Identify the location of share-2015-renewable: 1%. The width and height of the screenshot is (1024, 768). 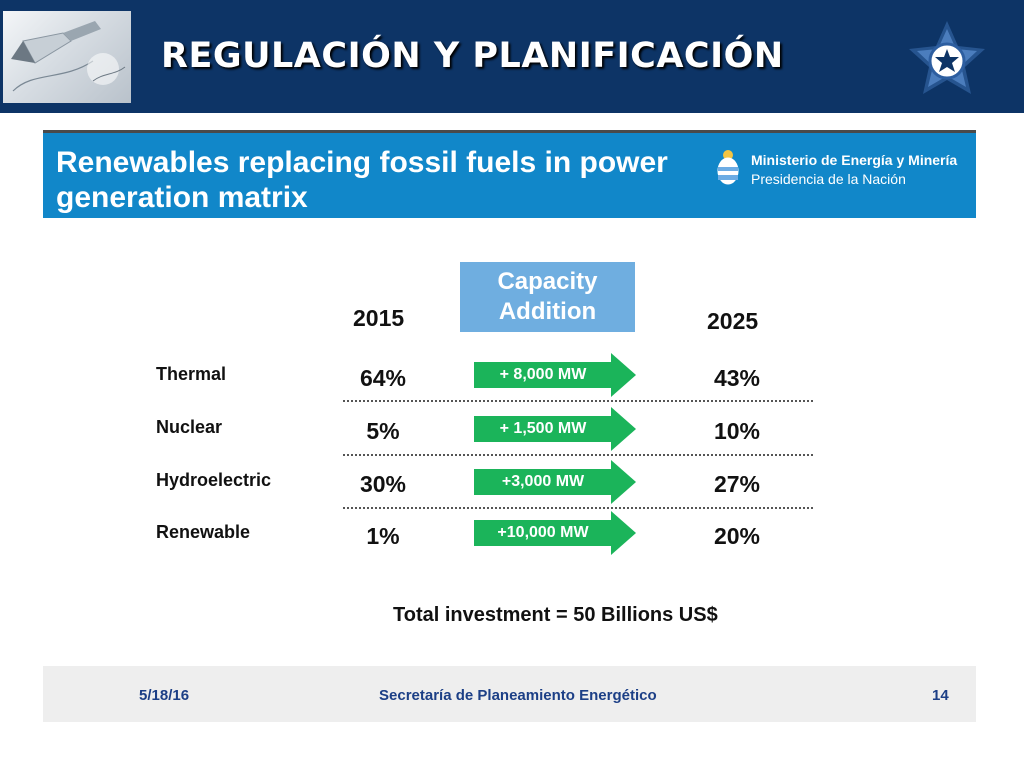
(383, 536).